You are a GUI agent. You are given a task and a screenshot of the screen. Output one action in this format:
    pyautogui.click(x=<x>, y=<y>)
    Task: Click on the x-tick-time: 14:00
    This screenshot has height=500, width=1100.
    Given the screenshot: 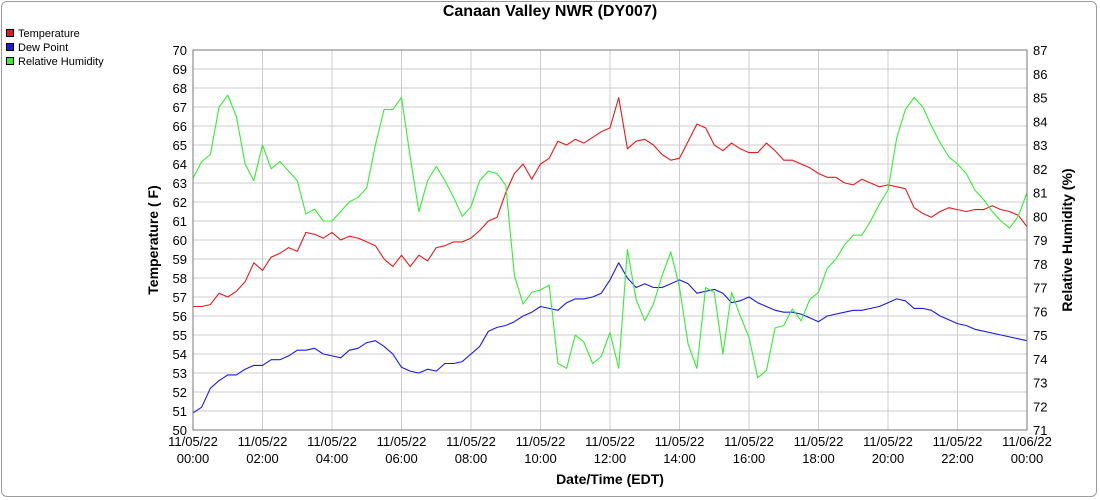 What is the action you would take?
    pyautogui.click(x=679, y=458)
    